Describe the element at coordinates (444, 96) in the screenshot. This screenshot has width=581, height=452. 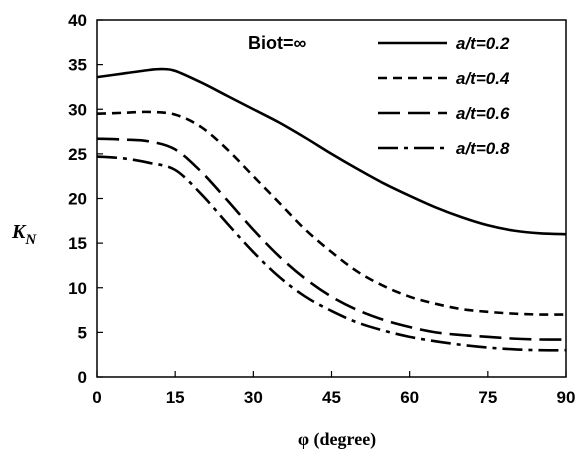
I see `legend: a/t=0.2 a/t=0.4 a/t=0.6 a/t=0.8` at that location.